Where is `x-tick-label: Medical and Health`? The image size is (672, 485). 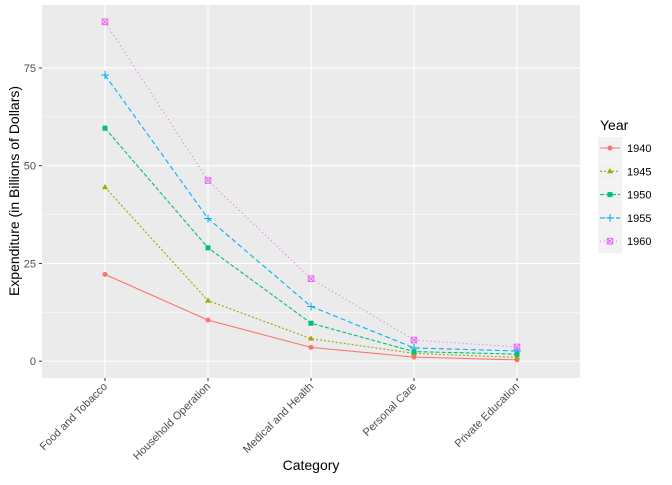
x-tick-label: Medical and Health is located at coordinates (278, 418).